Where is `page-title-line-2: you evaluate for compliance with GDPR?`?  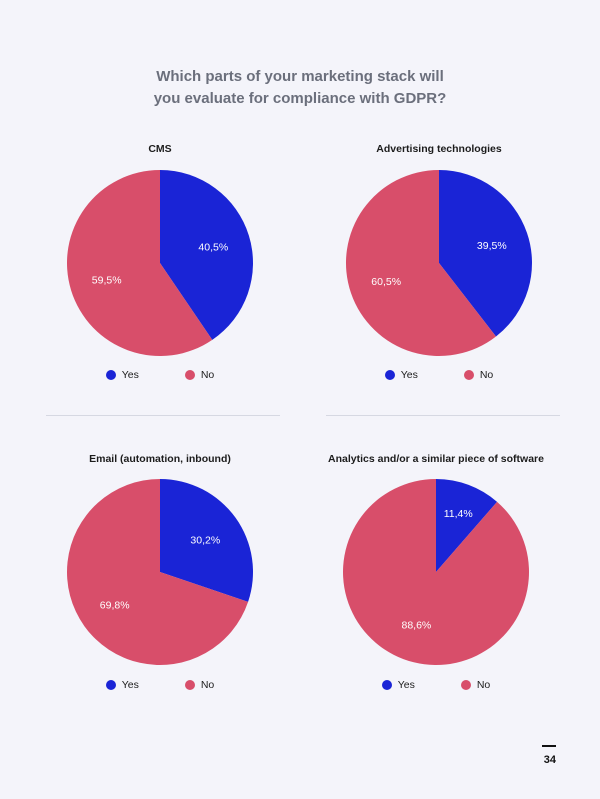 page-title-line-2: you evaluate for compliance with GDPR? is located at coordinates (300, 98).